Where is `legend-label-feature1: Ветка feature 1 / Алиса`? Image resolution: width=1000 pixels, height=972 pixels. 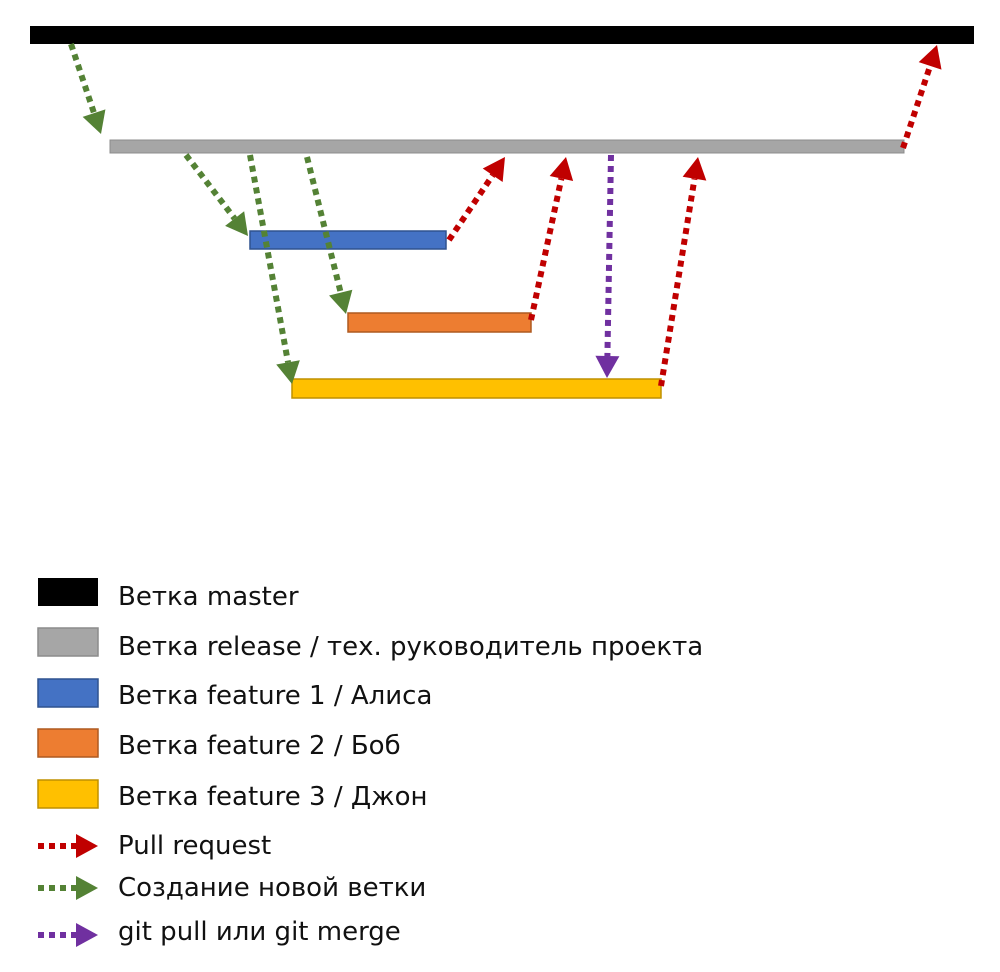
legend-label-feature1: Ветка feature 1 / Алиса is located at coordinates (275, 696).